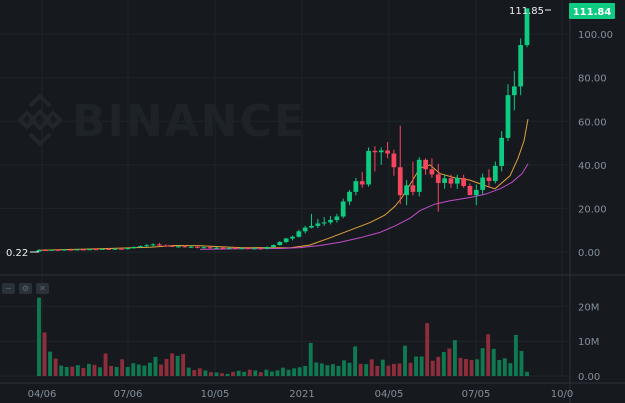 The height and width of the screenshot is (403, 625). Describe the element at coordinates (8, 288) in the screenshot. I see `minus-icon: −` at that location.